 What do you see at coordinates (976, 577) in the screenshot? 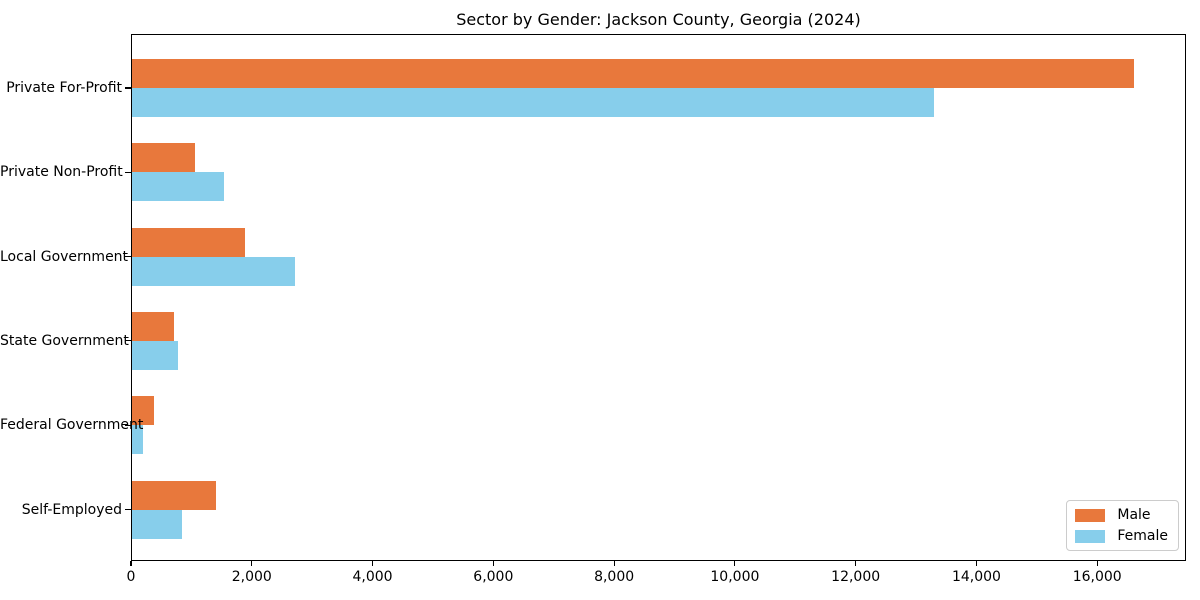
I see `x-tick-label: 14,000` at bounding box center [976, 577].